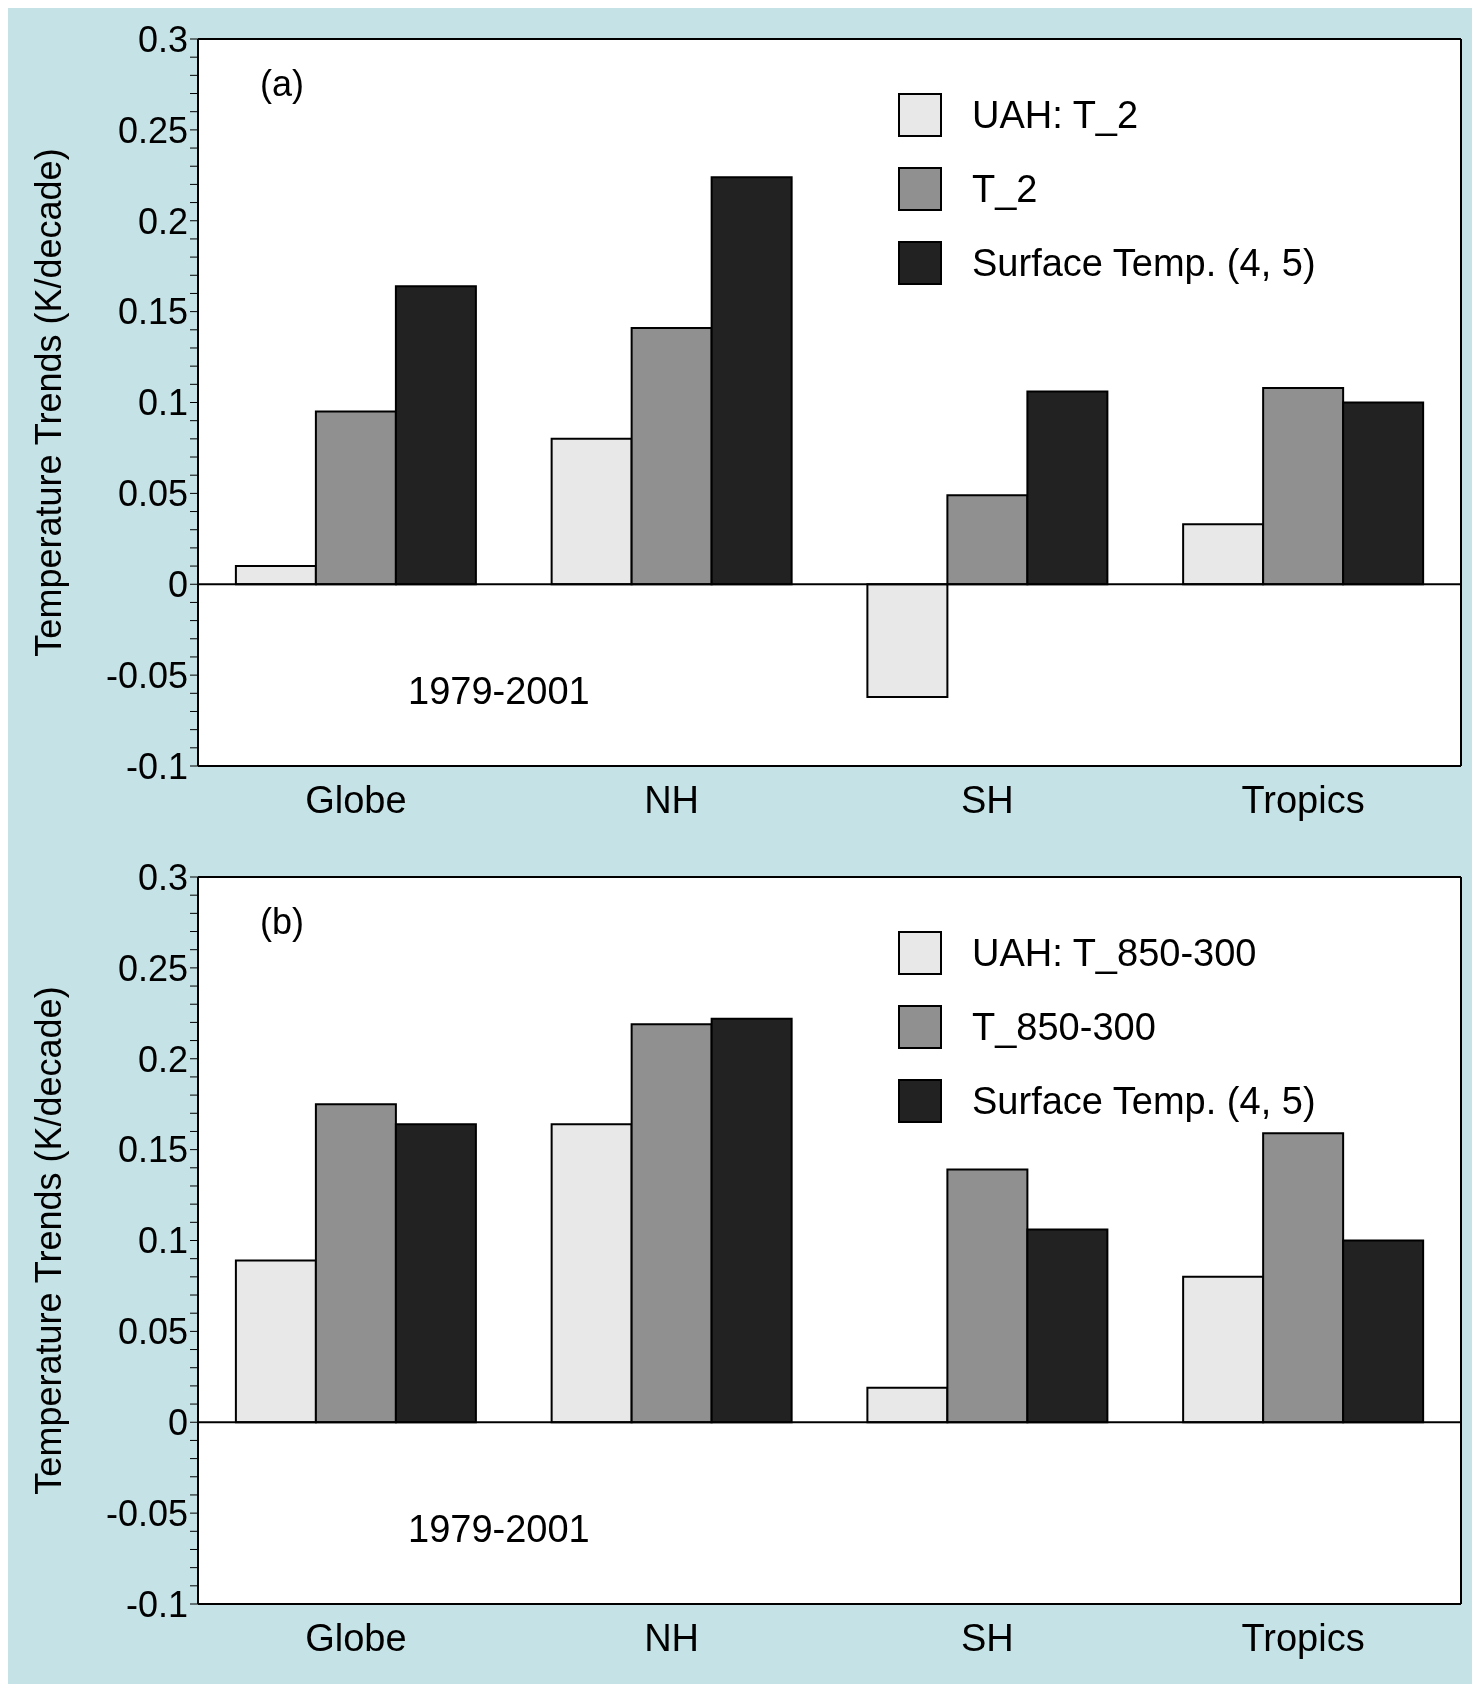  Describe the element at coordinates (1114, 953) in the screenshot. I see `legend-label: UAH: T_850-300` at that location.